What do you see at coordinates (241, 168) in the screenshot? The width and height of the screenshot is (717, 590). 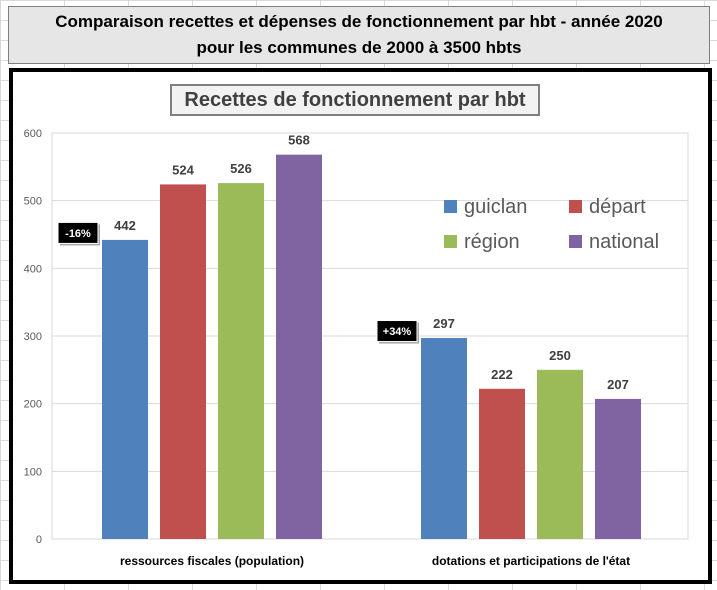 I see `data-label: 526` at bounding box center [241, 168].